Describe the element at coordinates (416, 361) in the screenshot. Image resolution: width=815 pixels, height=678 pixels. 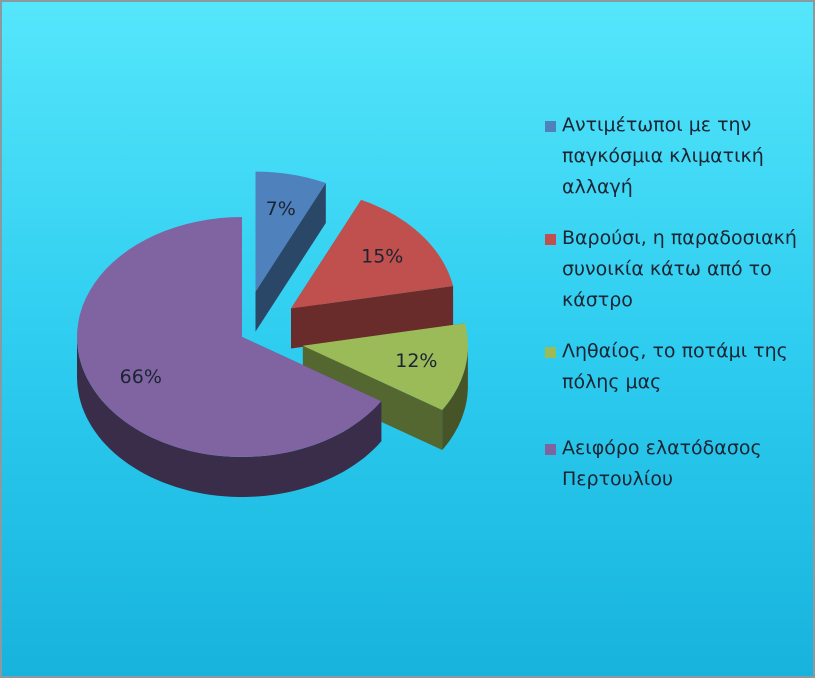
I see `data-label: 12%` at that location.